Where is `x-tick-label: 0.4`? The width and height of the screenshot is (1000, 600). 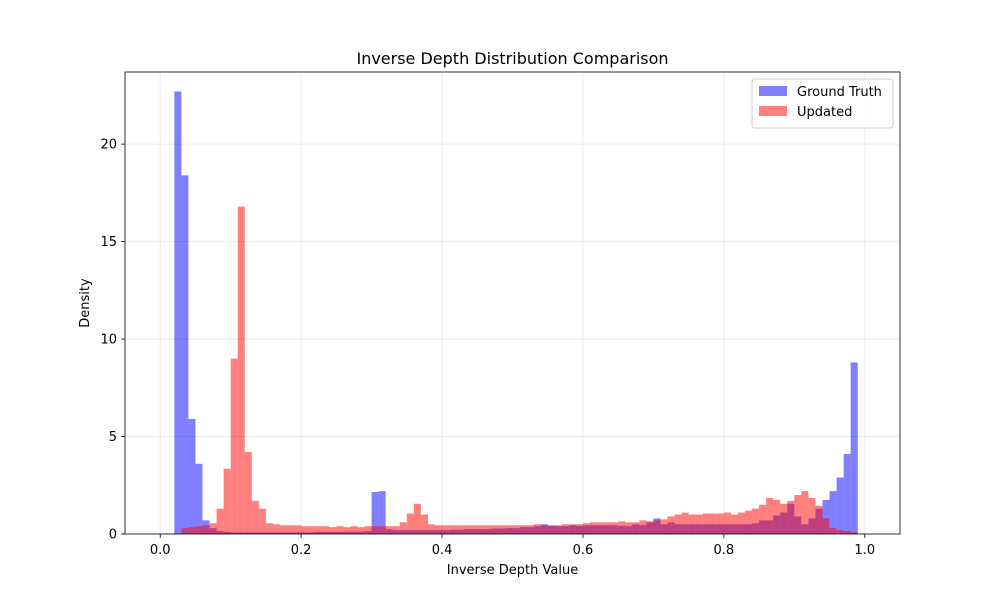 x-tick-label: 0.4 is located at coordinates (442, 550).